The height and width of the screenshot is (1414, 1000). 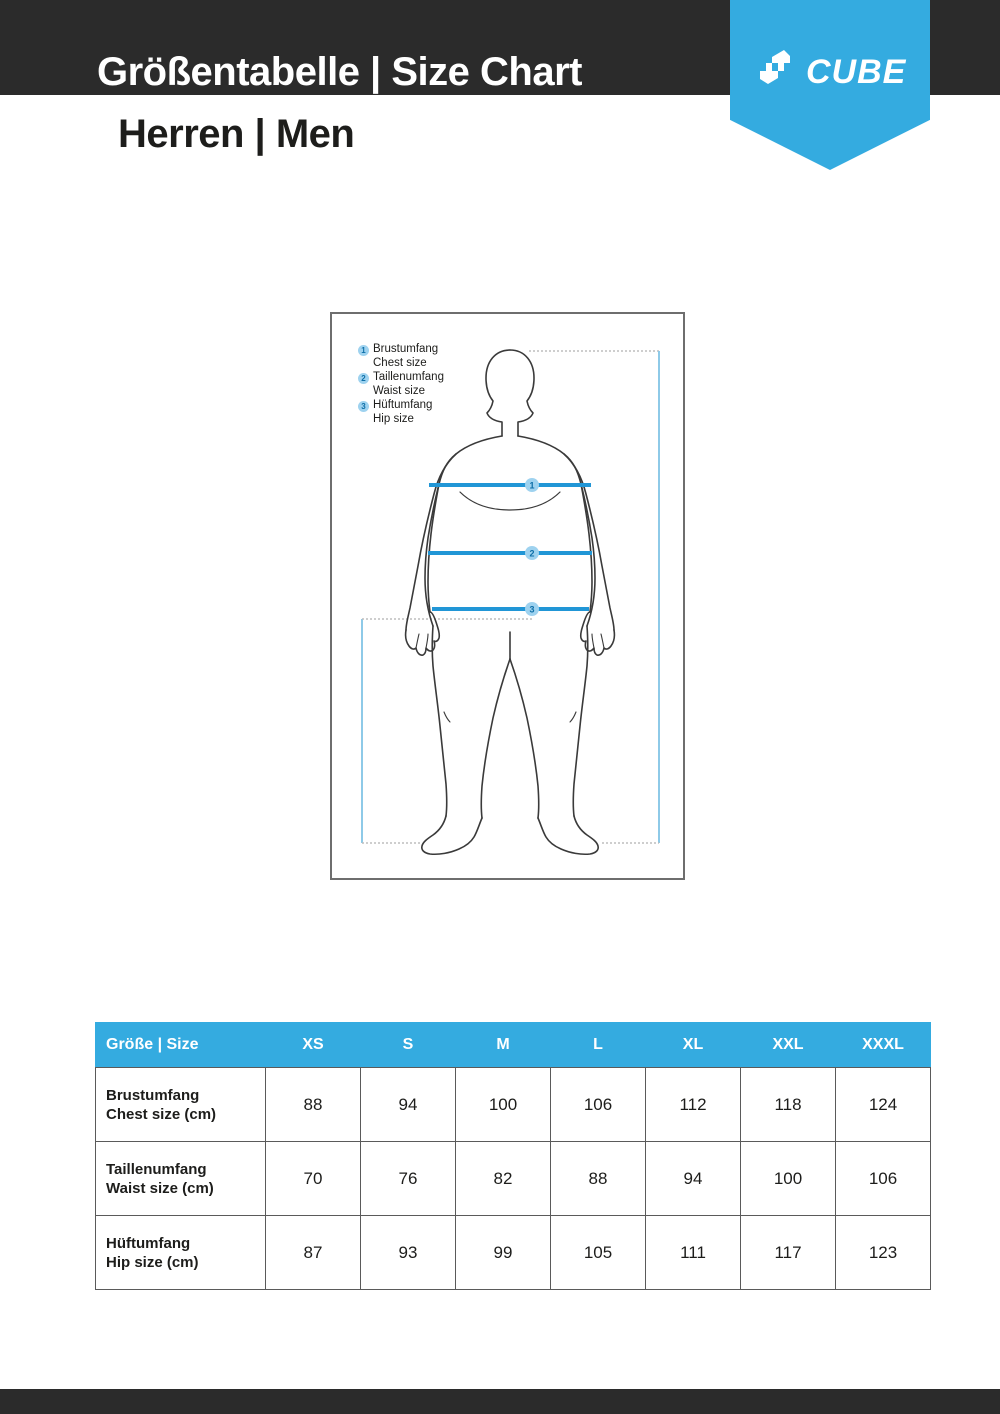 What do you see at coordinates (500, 1401) in the screenshot?
I see `footer-bar` at bounding box center [500, 1401].